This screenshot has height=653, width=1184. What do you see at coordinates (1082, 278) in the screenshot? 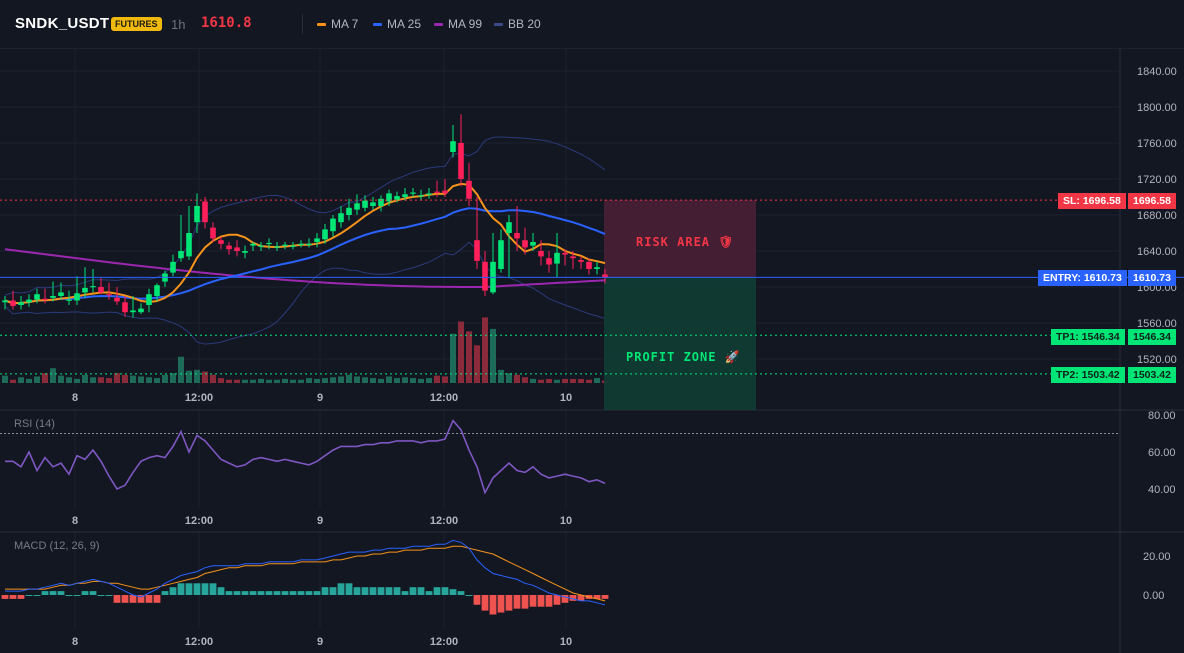
I see `entry-tag: ENTRY: 1610.73` at bounding box center [1082, 278].